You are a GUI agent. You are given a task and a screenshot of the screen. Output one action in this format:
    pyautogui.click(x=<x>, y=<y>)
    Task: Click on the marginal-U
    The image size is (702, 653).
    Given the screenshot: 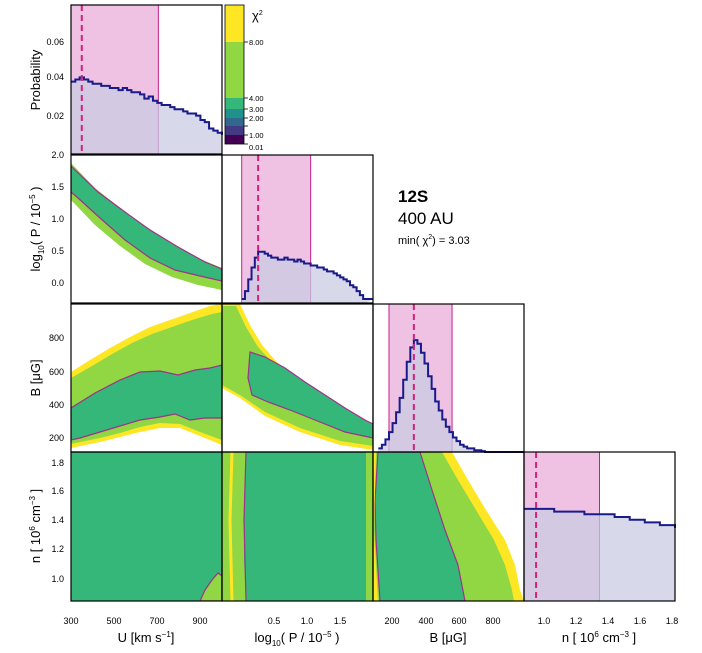 What is the action you would take?
    pyautogui.click(x=146, y=79)
    